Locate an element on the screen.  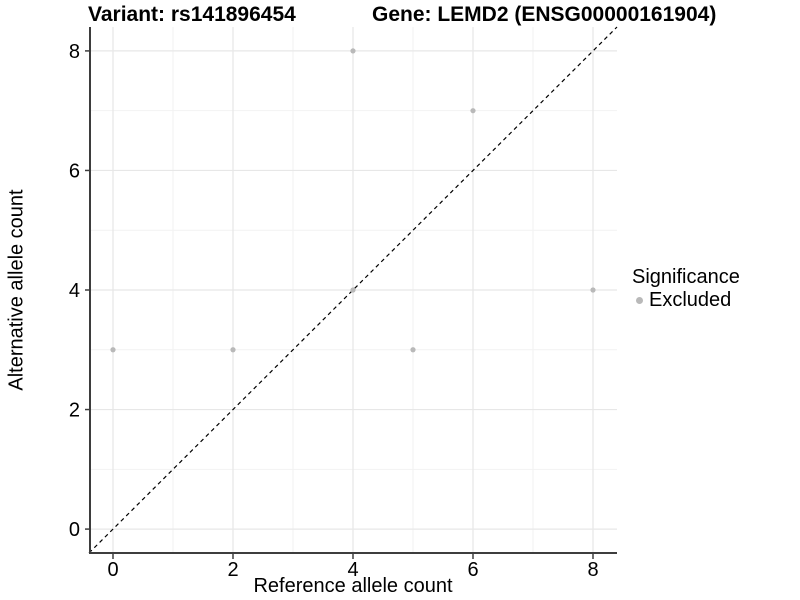
x-axis-title: Reference allele count is located at coordinates (353, 586).